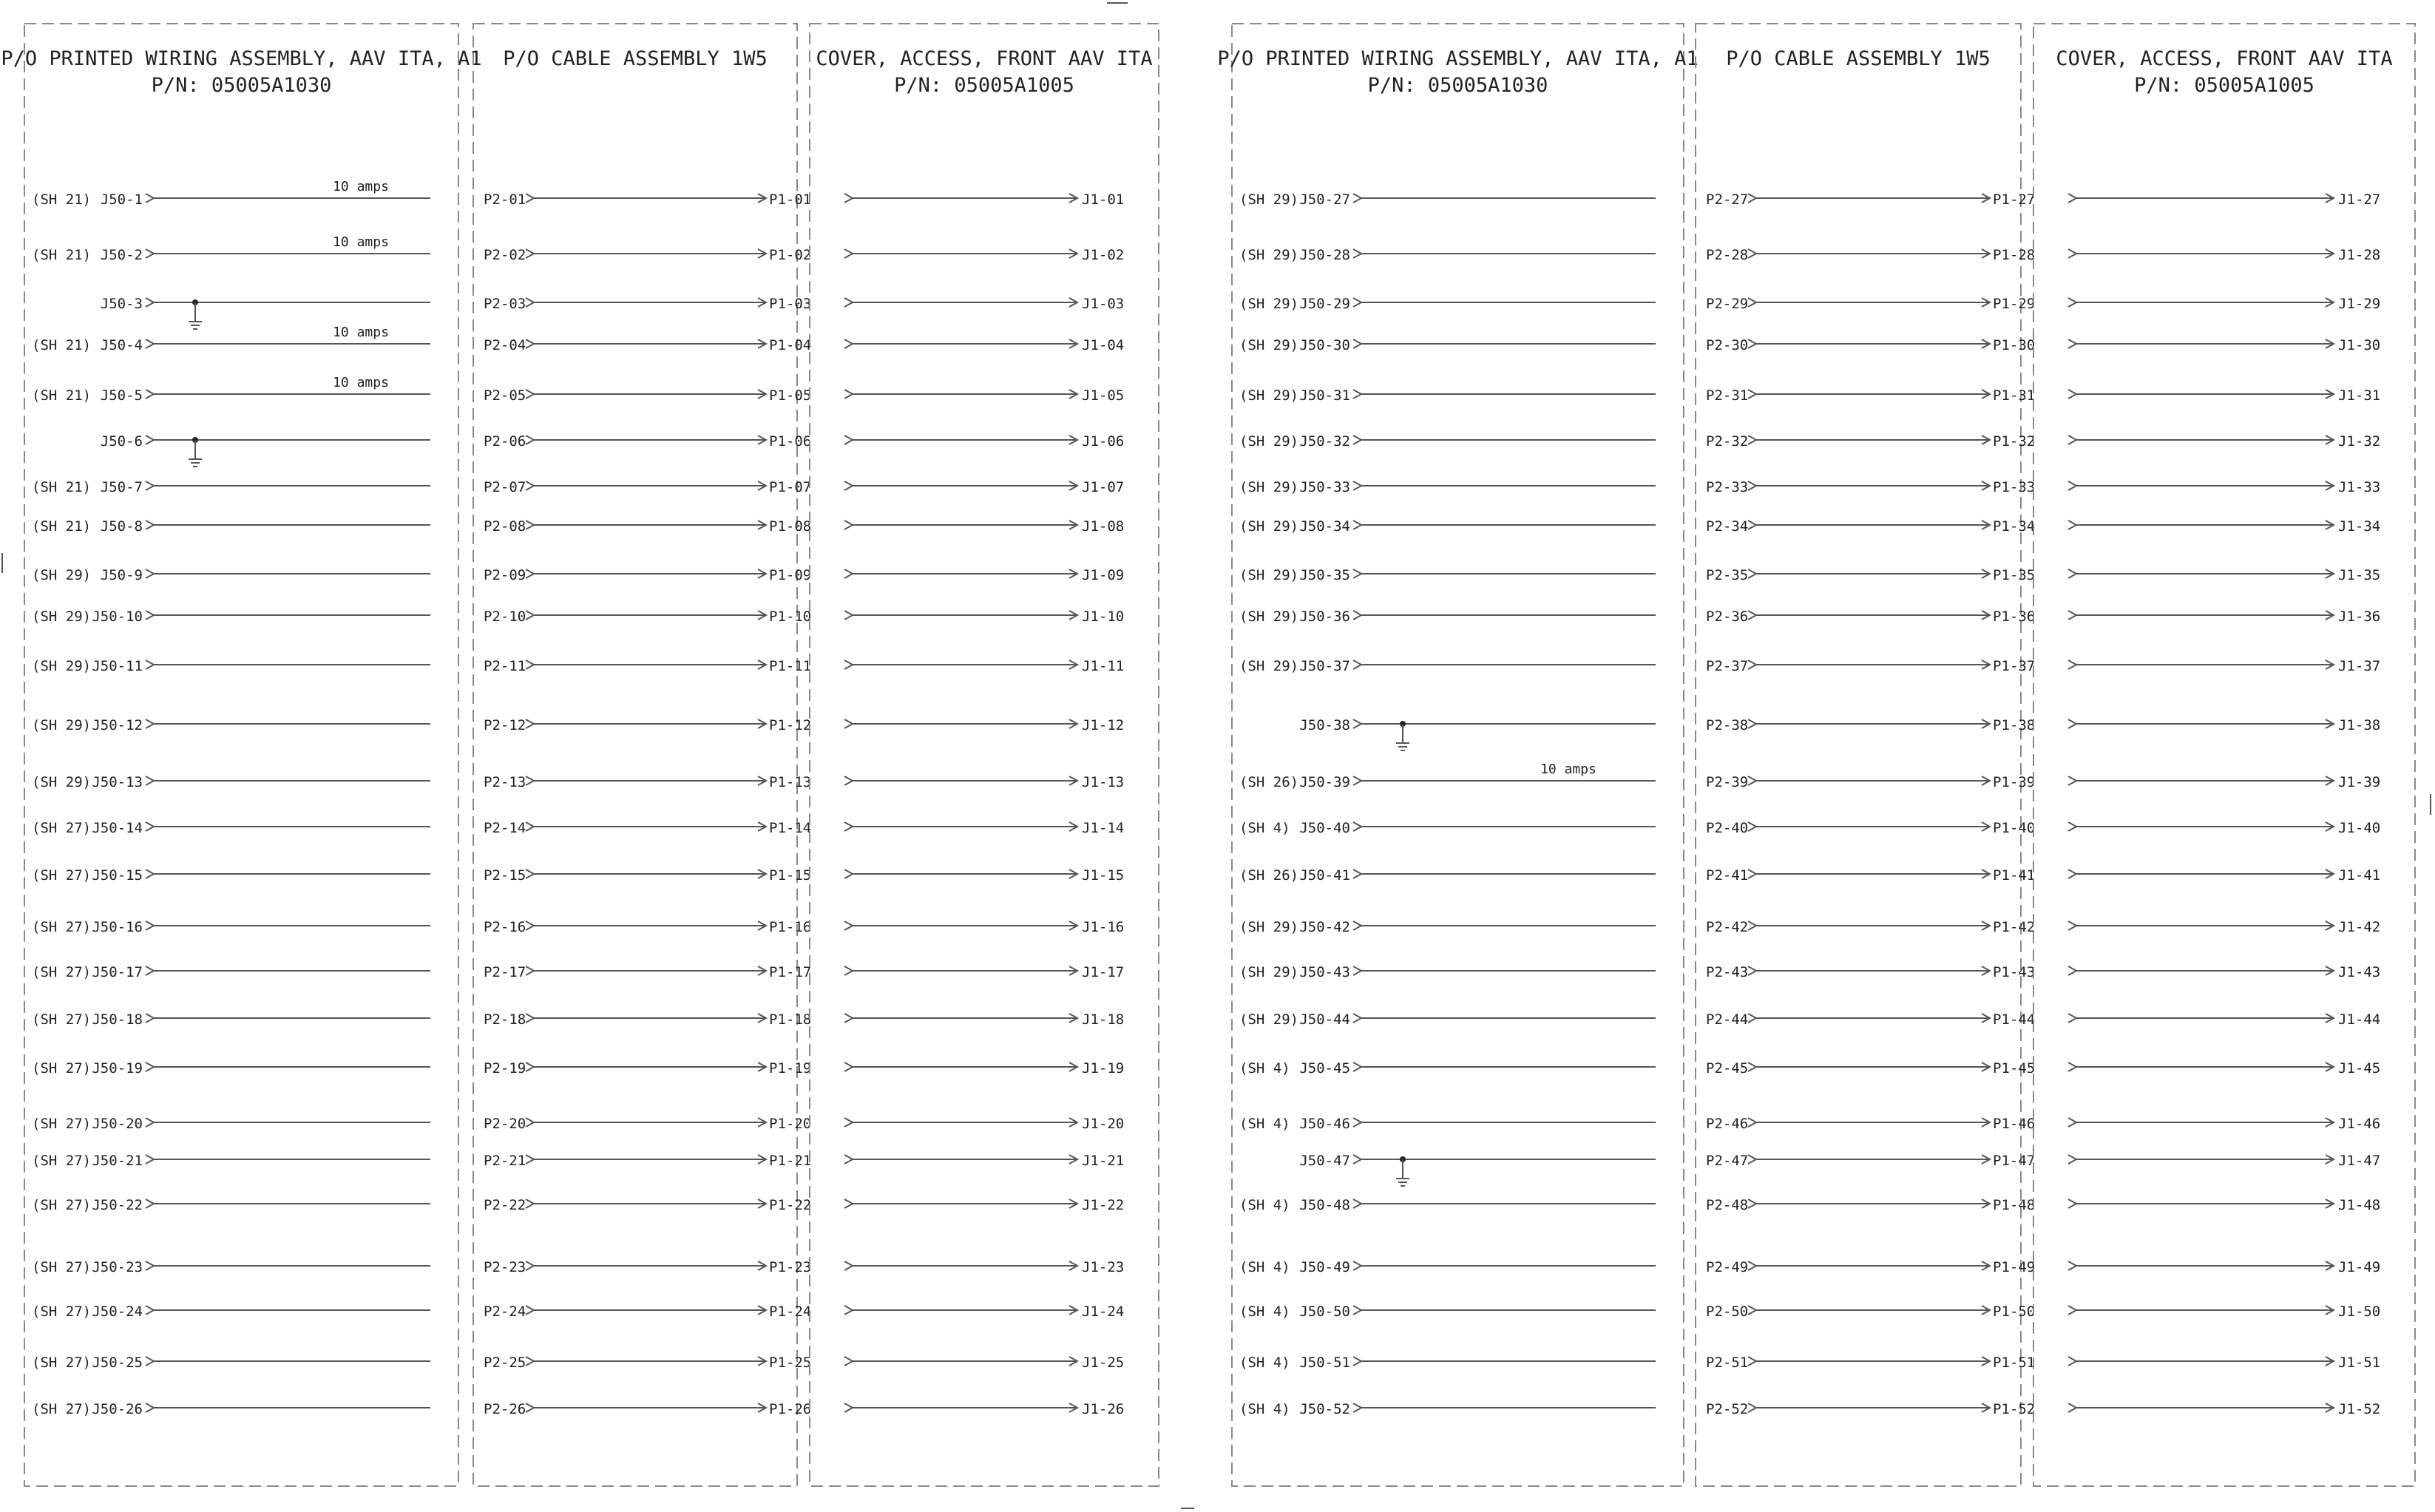 The height and width of the screenshot is (1512, 2435). I want to click on pin-label: J50-41, so click(1324, 875).